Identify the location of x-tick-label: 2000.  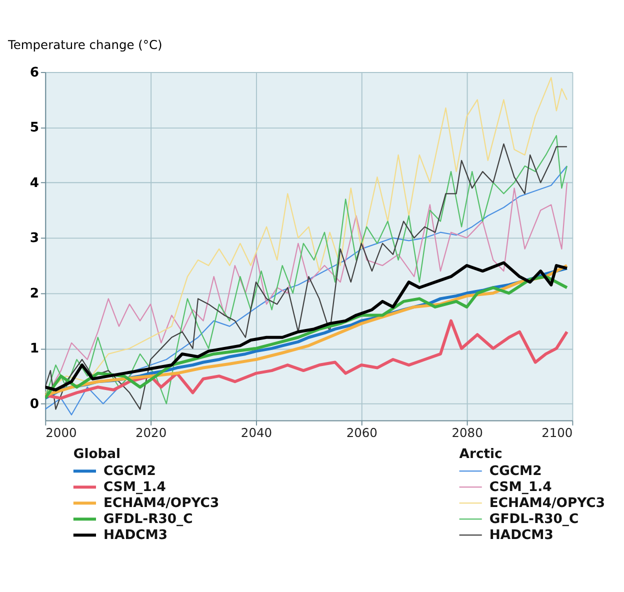
(61, 433).